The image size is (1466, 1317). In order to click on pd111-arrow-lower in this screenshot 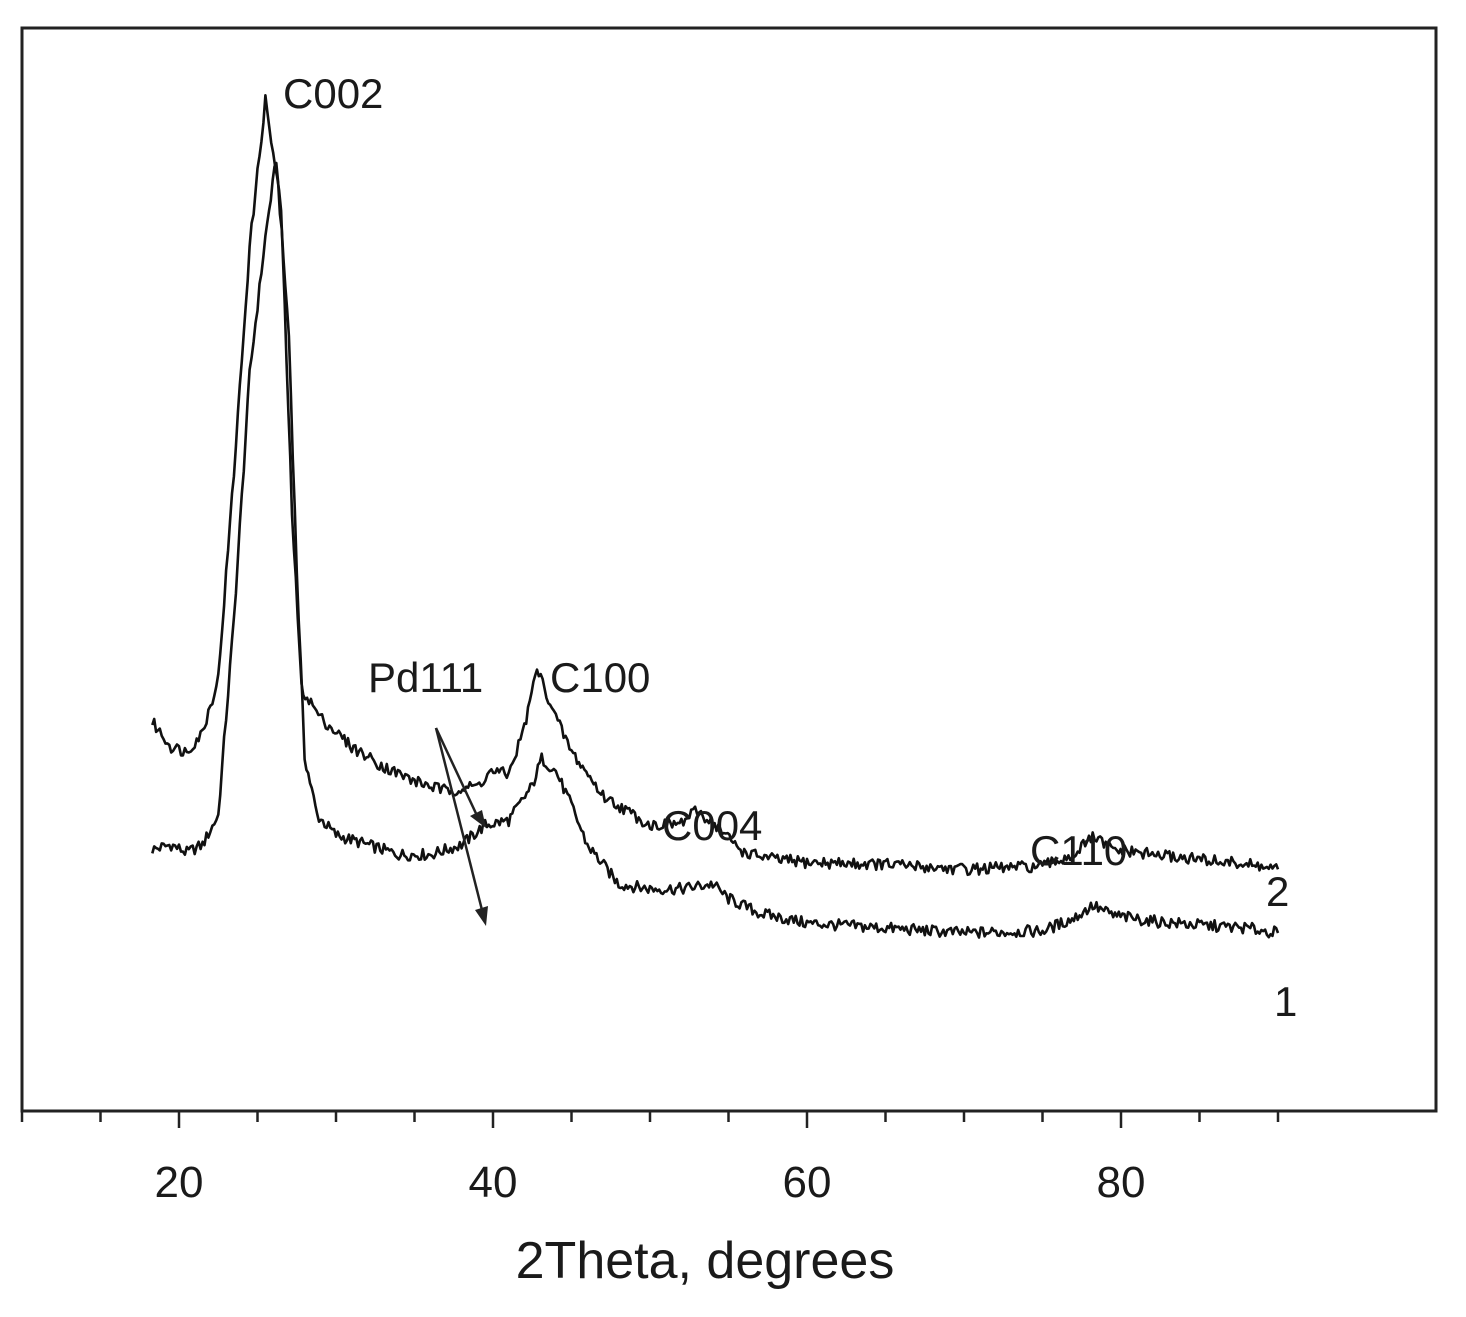, I will do `click(460, 823)`.